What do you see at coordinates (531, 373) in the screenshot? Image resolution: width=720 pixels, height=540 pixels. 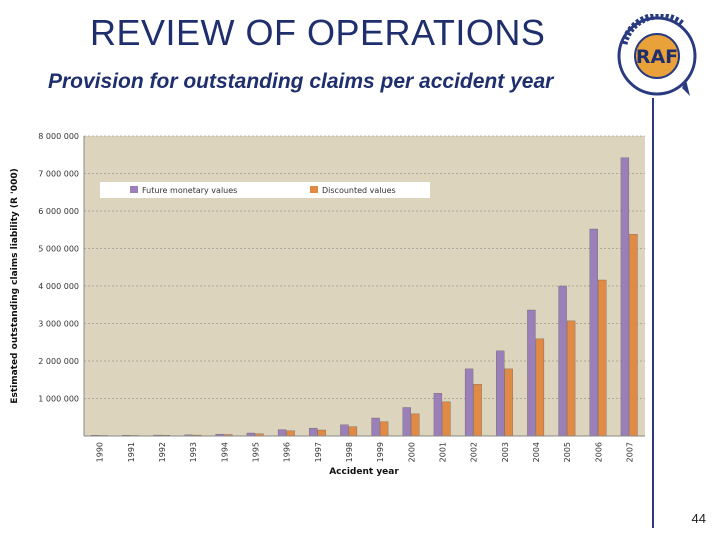 I see `bar-future-2004` at bounding box center [531, 373].